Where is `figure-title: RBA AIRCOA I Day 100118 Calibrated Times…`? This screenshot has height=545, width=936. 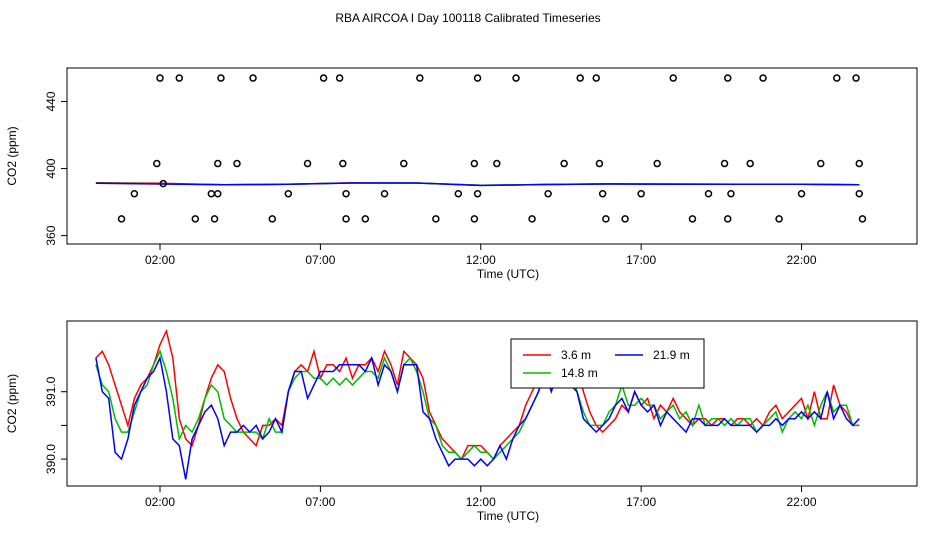
figure-title: RBA AIRCOA I Day 100118 Calibrated Times… is located at coordinates (467, 18).